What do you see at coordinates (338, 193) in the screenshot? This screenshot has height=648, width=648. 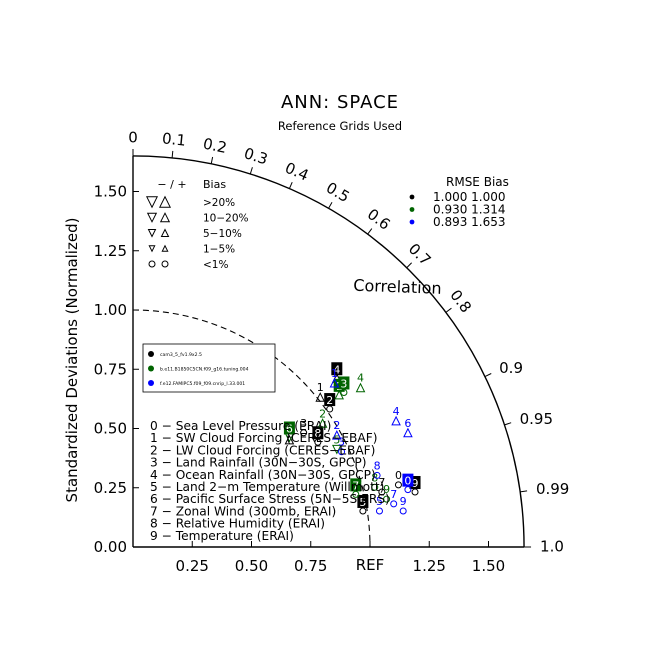 I see `correlation-tick-label: 0.5` at bounding box center [338, 193].